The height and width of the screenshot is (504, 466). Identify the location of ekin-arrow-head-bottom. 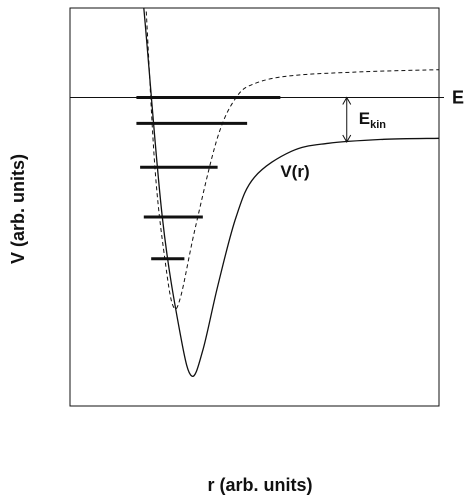
(347, 139).